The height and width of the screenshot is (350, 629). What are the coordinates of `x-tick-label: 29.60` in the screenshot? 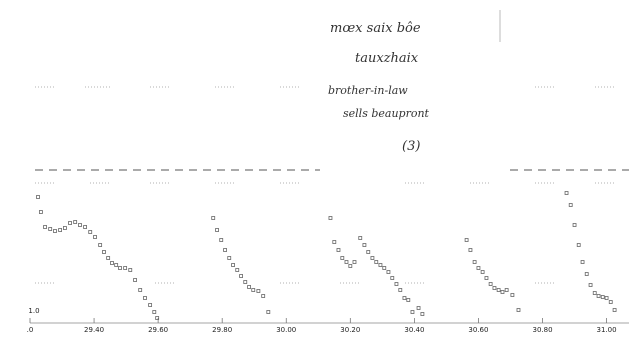 It's located at (158, 330).